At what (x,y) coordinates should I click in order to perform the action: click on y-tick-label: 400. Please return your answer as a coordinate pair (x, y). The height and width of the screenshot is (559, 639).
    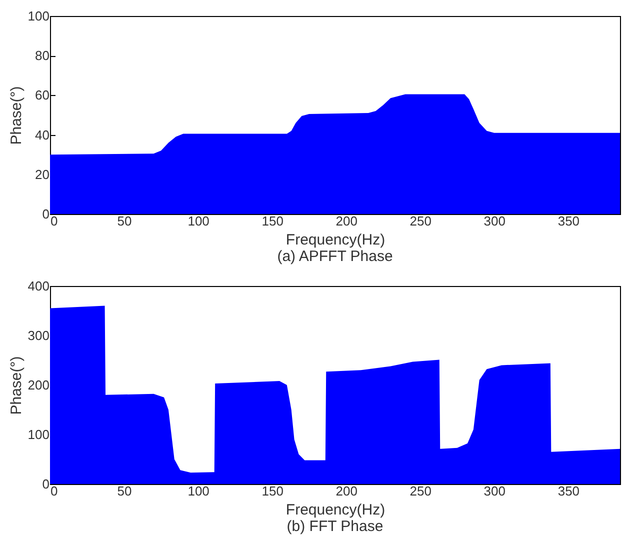
    Looking at the image, I should click on (39, 286).